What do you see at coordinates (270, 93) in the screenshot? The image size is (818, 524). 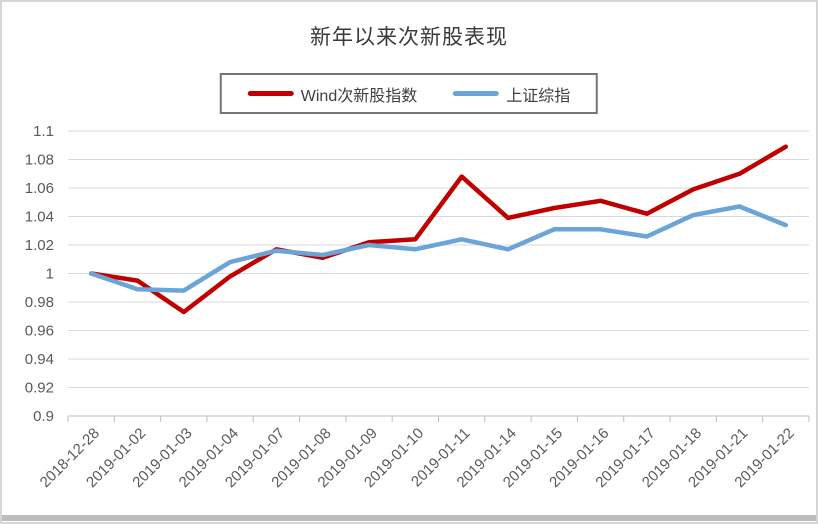 I see `legend-swatch-red-line-icon` at bounding box center [270, 93].